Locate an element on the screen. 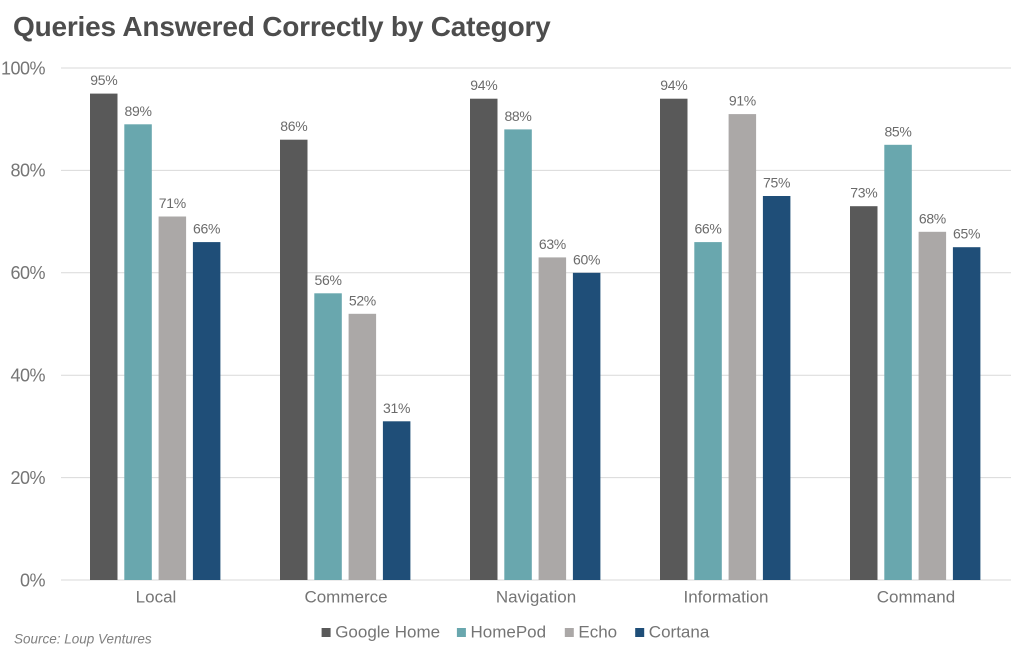 The width and height of the screenshot is (1024, 652). svg-text: Local is located at coordinates (156, 597).